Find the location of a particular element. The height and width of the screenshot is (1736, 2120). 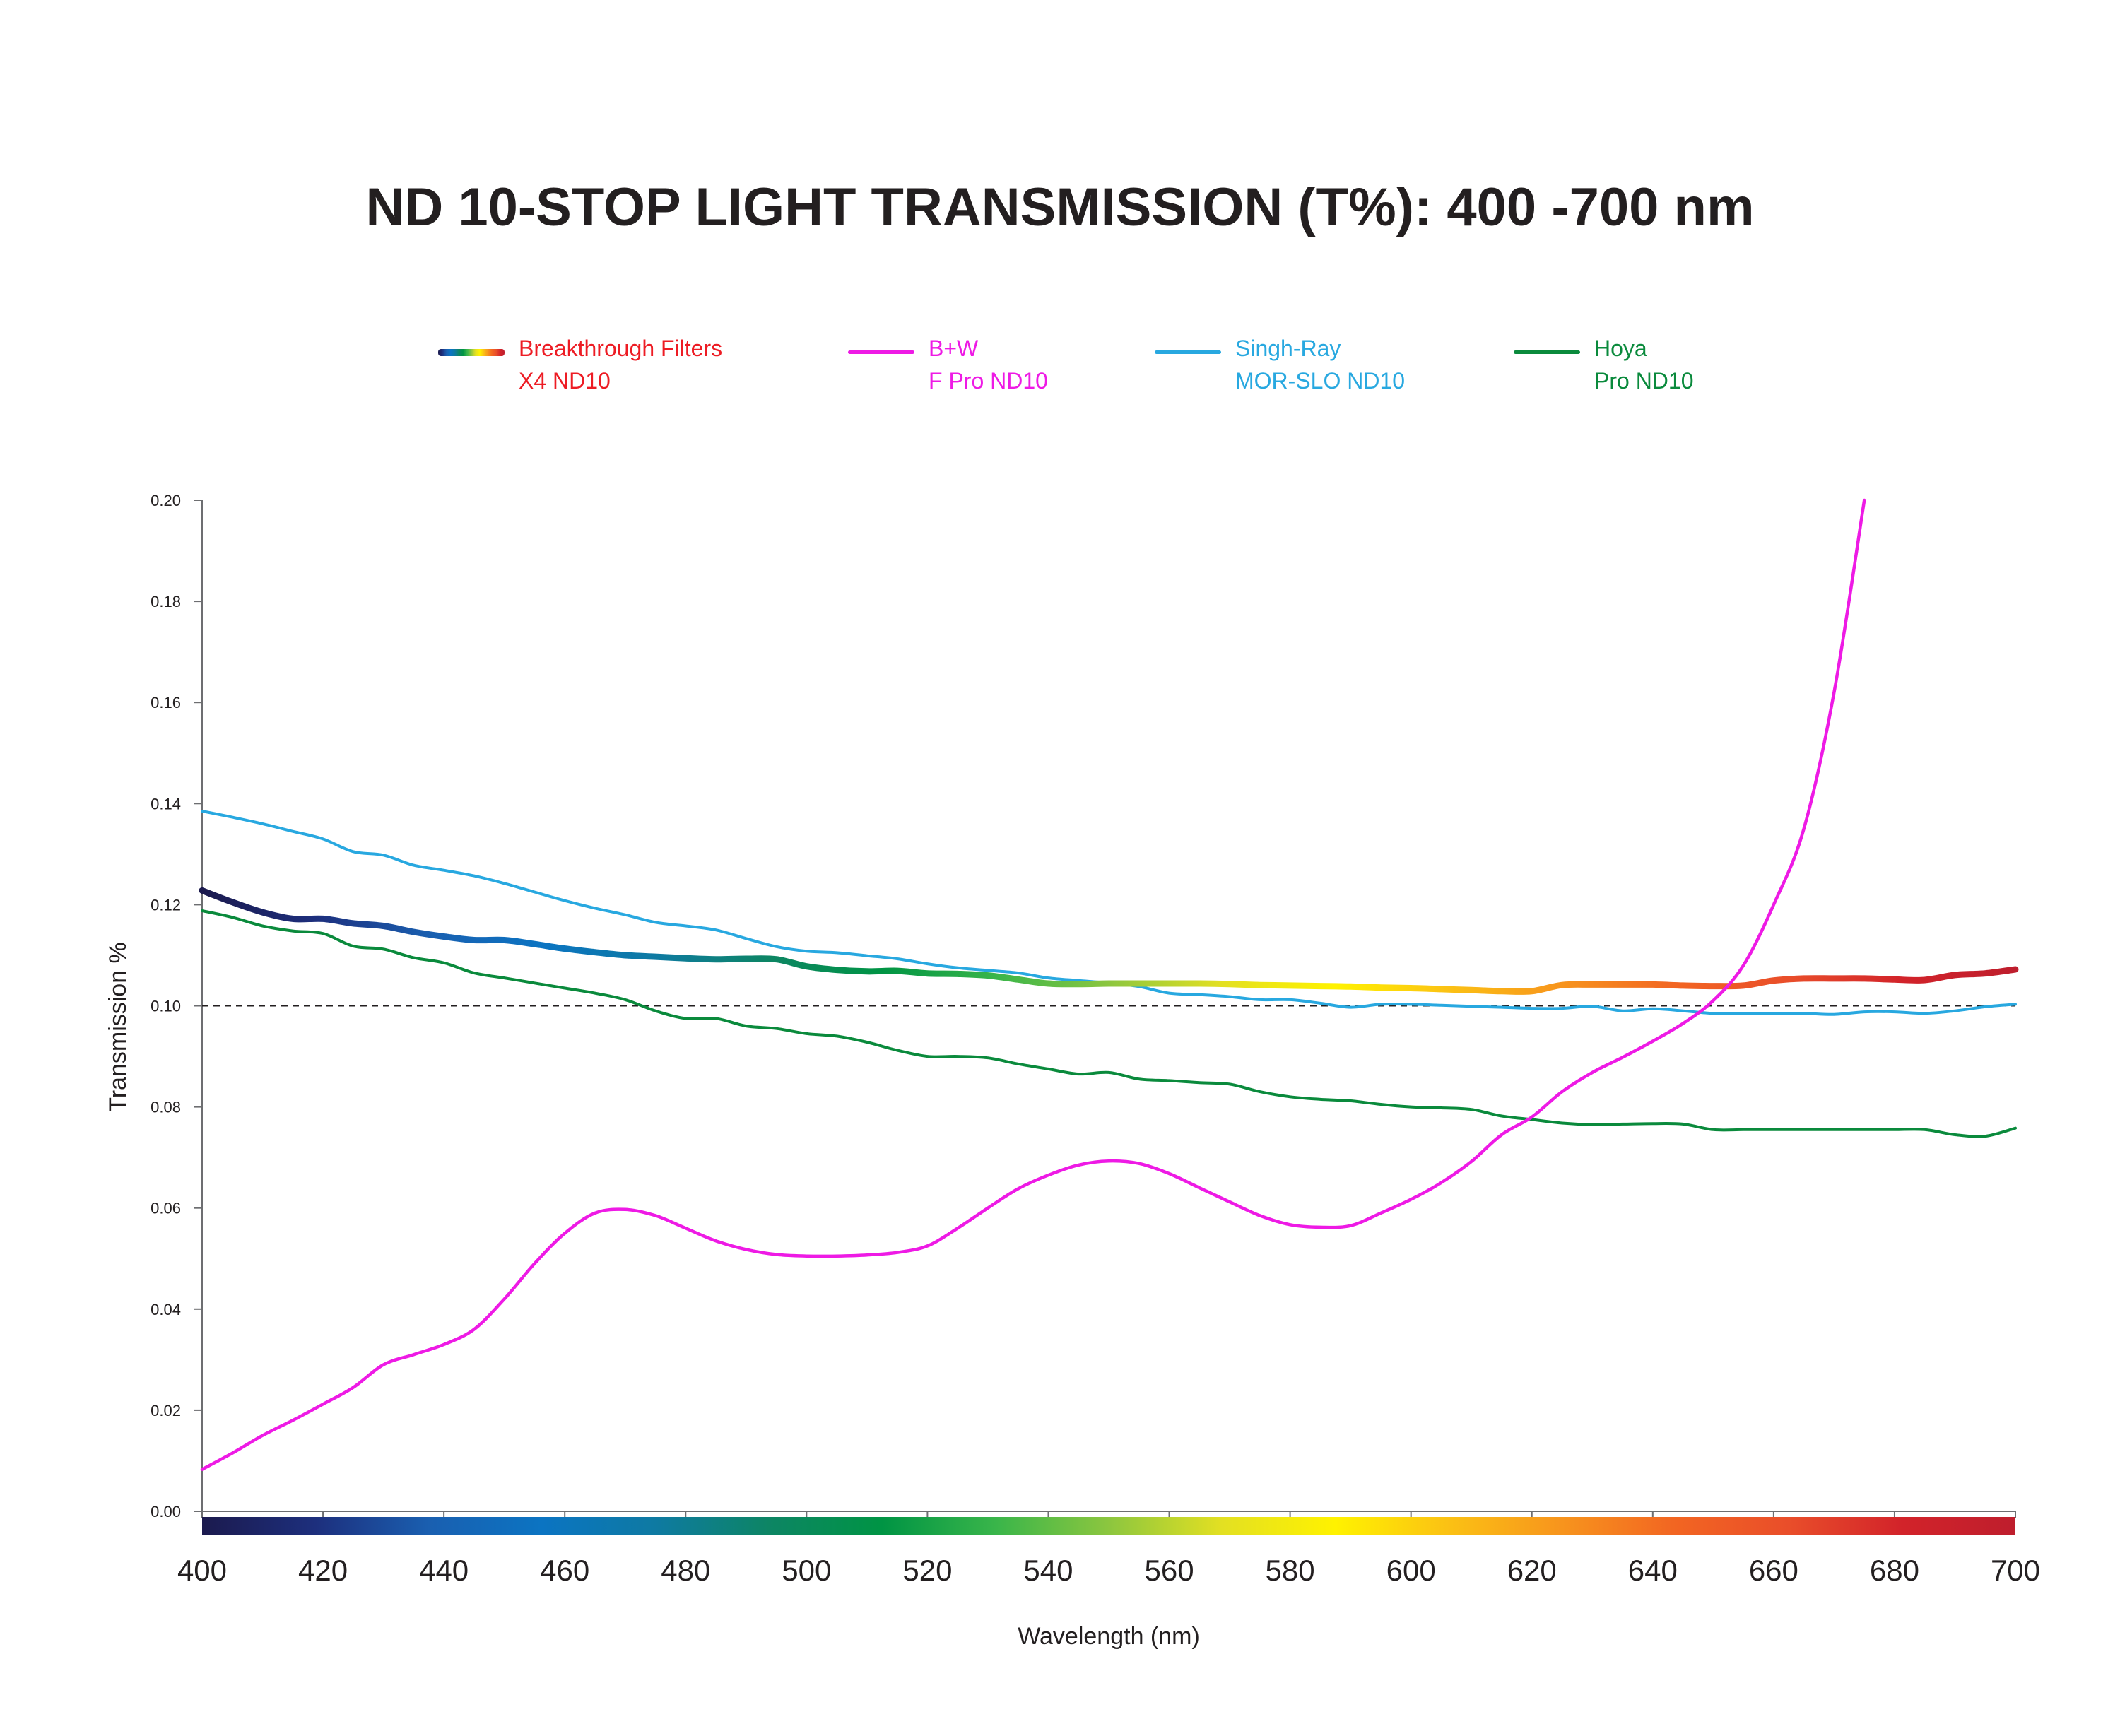

x-tick-label: 580 is located at coordinates (1290, 1570).